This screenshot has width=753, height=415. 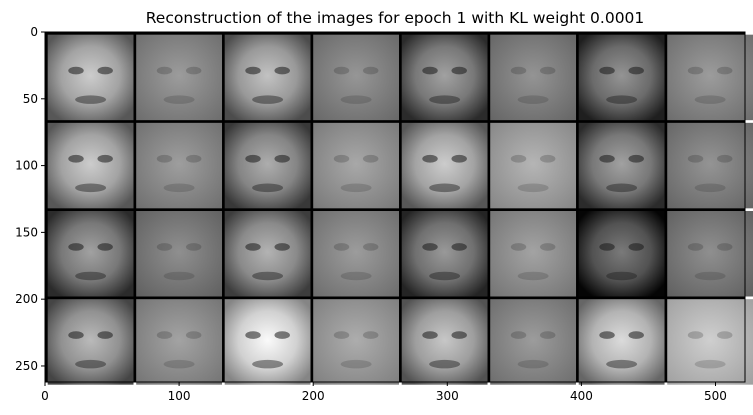 What do you see at coordinates (45, 396) in the screenshot?
I see `x-tick-label: 0` at bounding box center [45, 396].